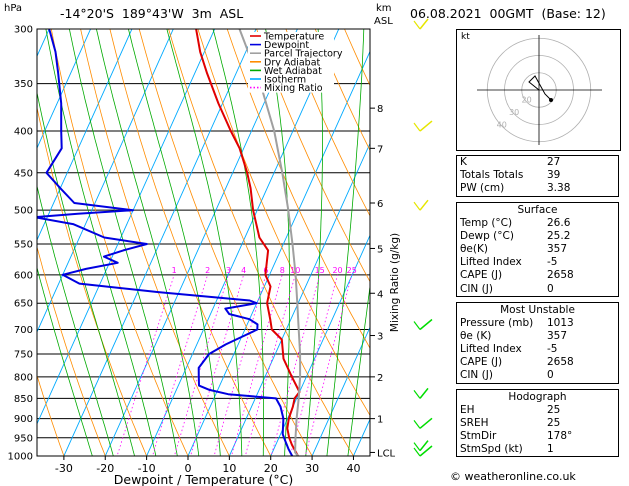 The image size is (629, 486). Describe the element at coordinates (552, 262) in the screenshot. I see `index-value: -5` at that location.